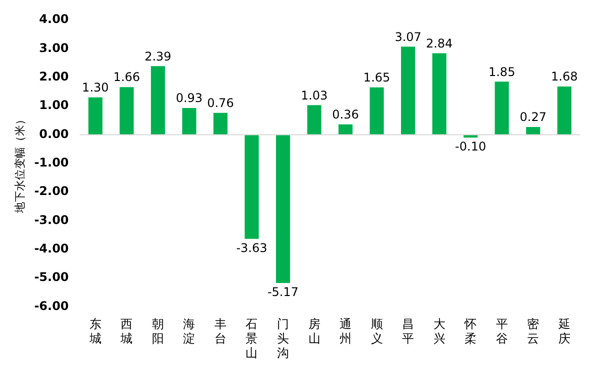  What do you see at coordinates (563, 331) in the screenshot?
I see `x-tick-label: 延庆` at bounding box center [563, 331].